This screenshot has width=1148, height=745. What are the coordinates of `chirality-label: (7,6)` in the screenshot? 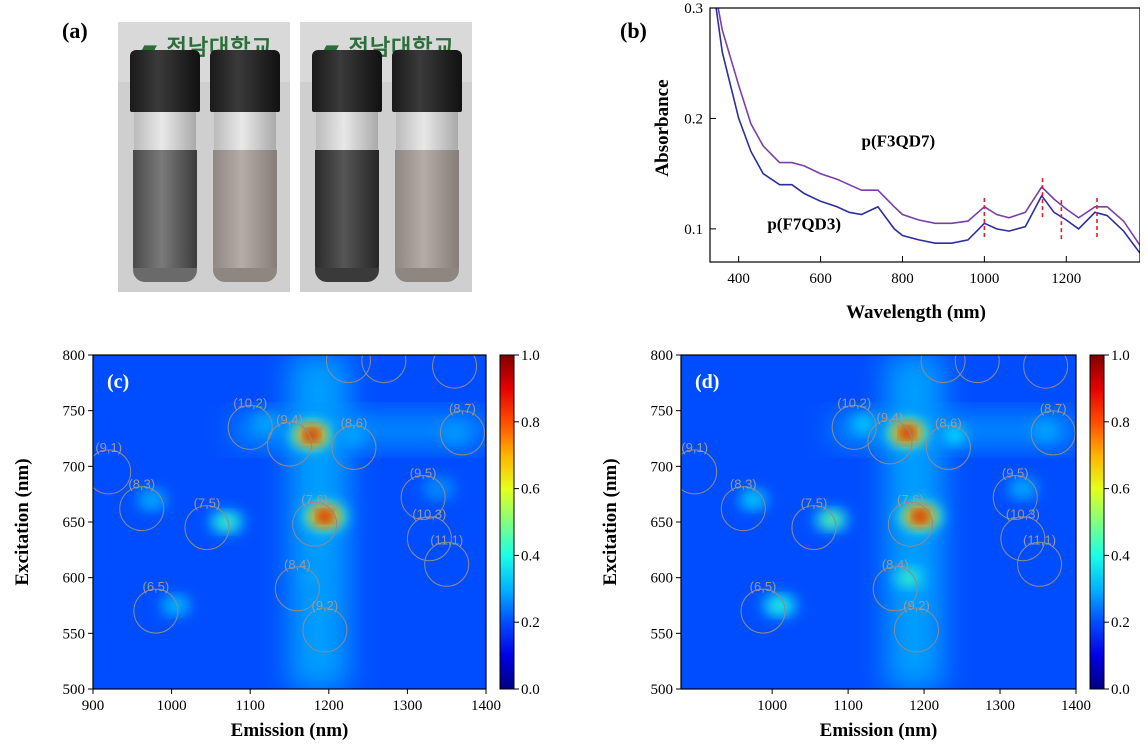 It's located at (910, 499).